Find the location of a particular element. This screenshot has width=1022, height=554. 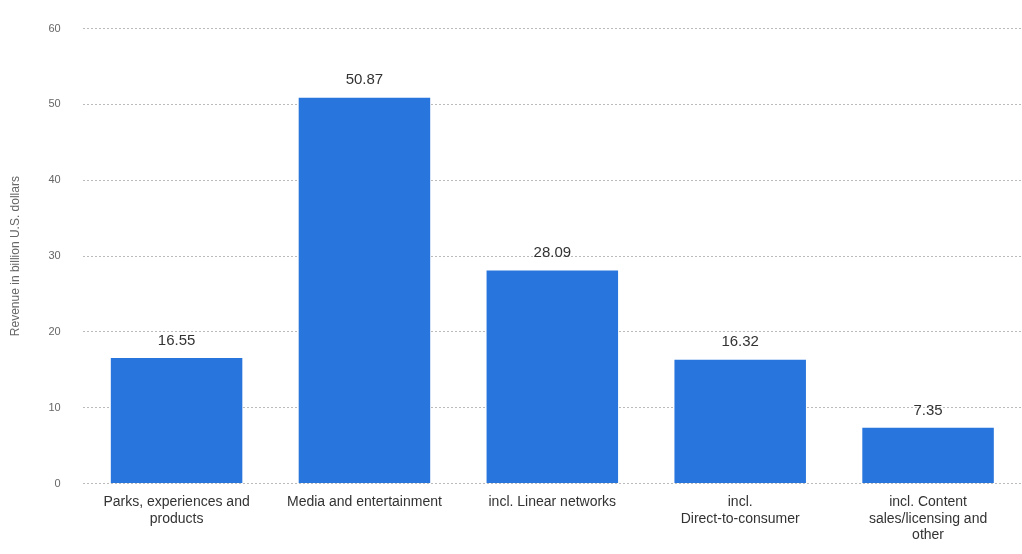

y-tick-label: 0 is located at coordinates (57, 482).